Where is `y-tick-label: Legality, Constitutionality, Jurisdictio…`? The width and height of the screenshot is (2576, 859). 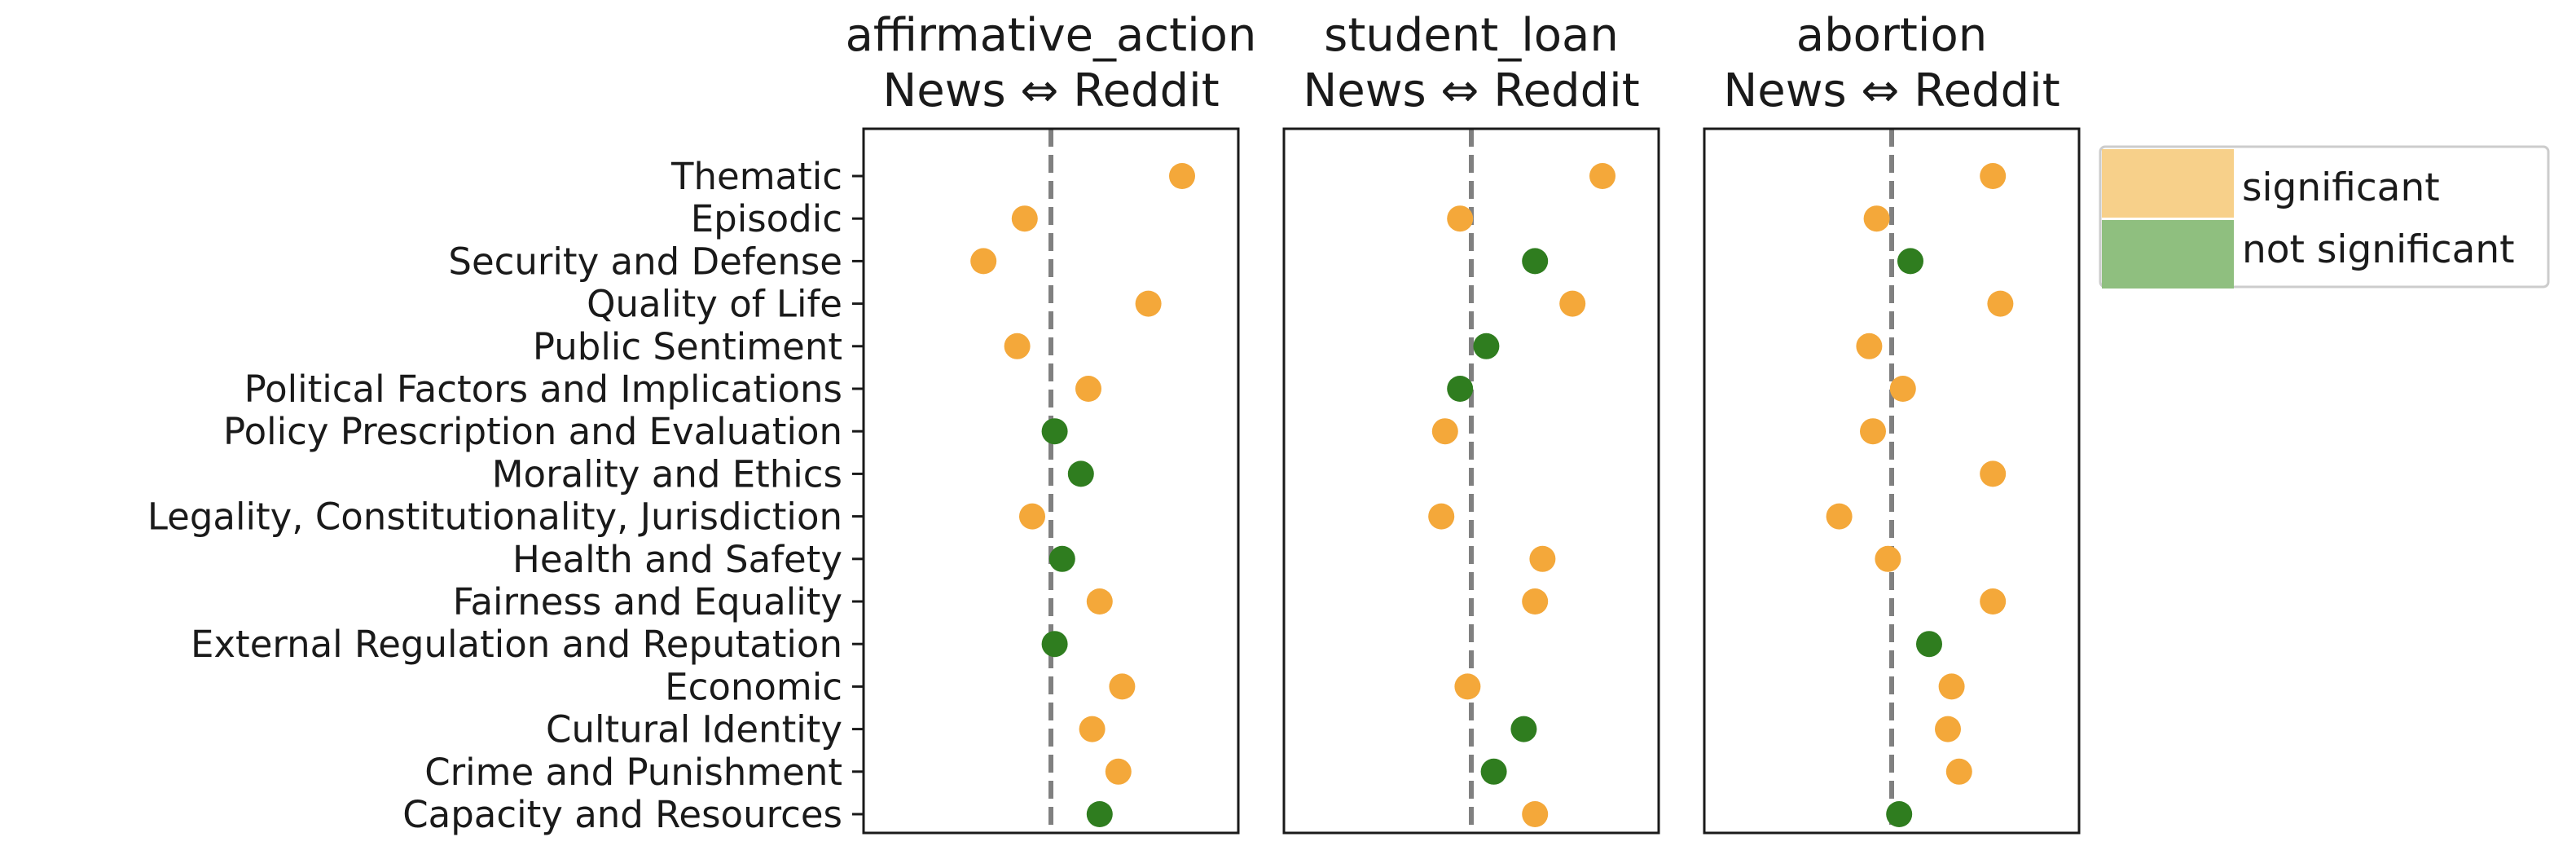 y-tick-label: Legality, Constitutionality, Jurisdictio… is located at coordinates (494, 517).